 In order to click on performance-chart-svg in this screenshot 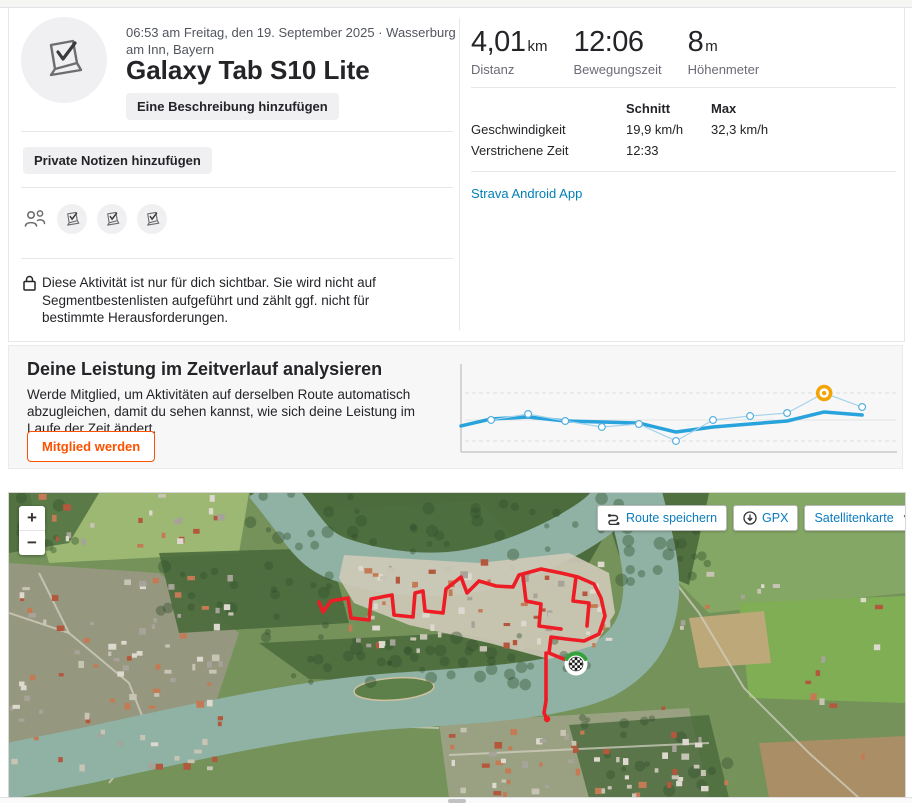, I will do `click(678, 408)`.